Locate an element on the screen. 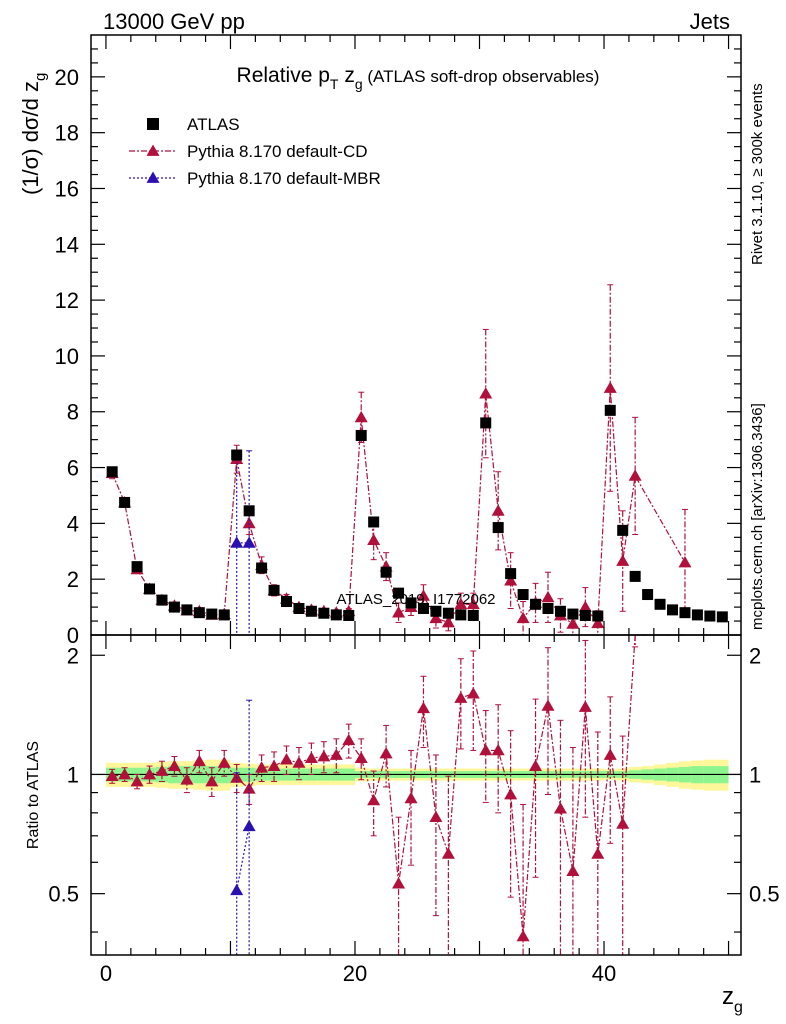  ratio-y-tick-label-right: 1 is located at coordinates (755, 774).